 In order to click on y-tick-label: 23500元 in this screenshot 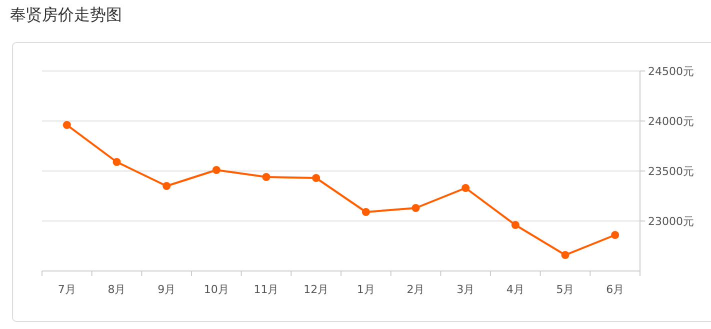, I will do `click(671, 171)`.